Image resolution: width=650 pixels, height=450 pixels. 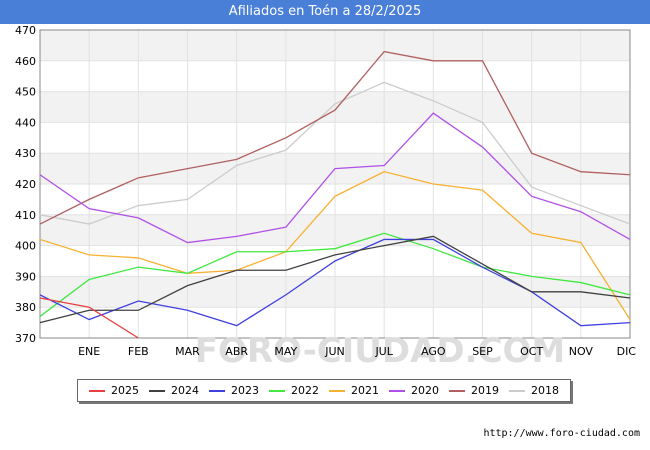 What do you see at coordinates (383, 351) in the screenshot?
I see `x-tick-label: JUL` at bounding box center [383, 351].